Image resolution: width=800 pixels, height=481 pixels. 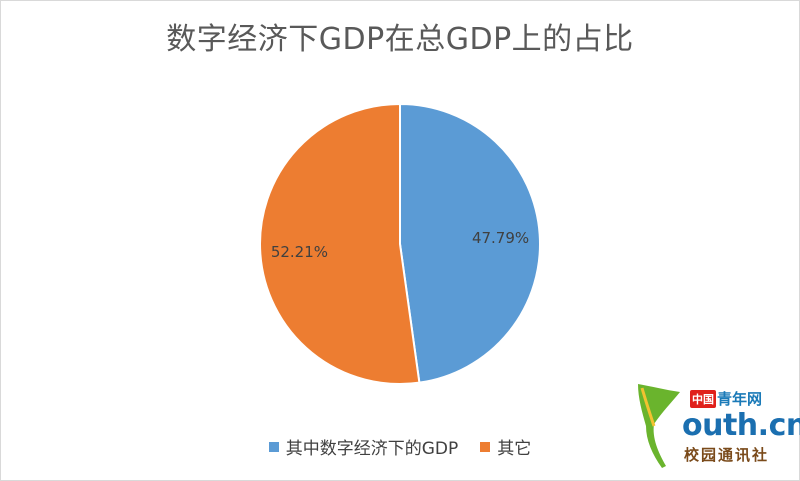 What do you see at coordinates (299, 252) in the screenshot?
I see `pie-data-label-2: 52.21%` at bounding box center [299, 252].